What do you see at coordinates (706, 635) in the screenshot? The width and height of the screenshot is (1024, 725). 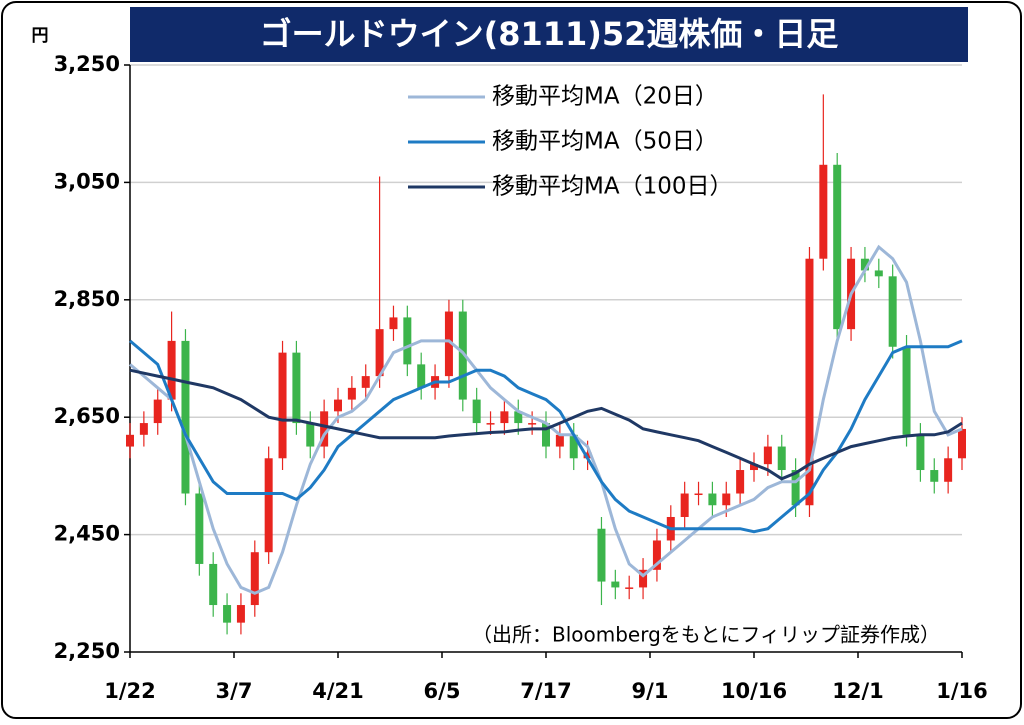 I see `source-note: （出所：Bloombergをもとにフィリップ証券作成）` at bounding box center [706, 635].